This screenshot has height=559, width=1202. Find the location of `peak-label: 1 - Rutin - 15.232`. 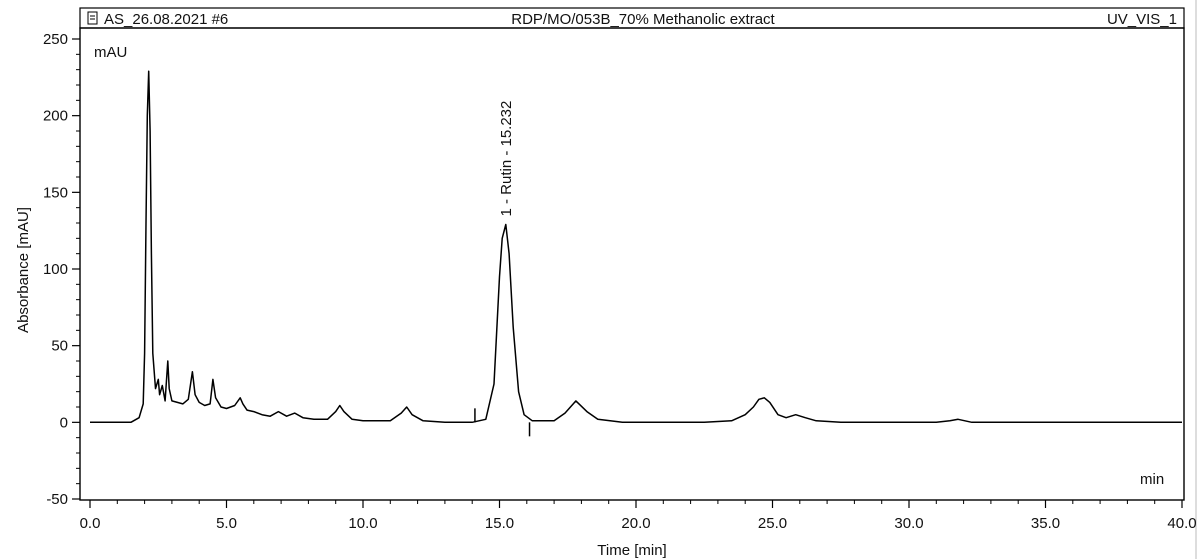

peak-label: 1 - Rutin - 15.232 is located at coordinates (506, 159).